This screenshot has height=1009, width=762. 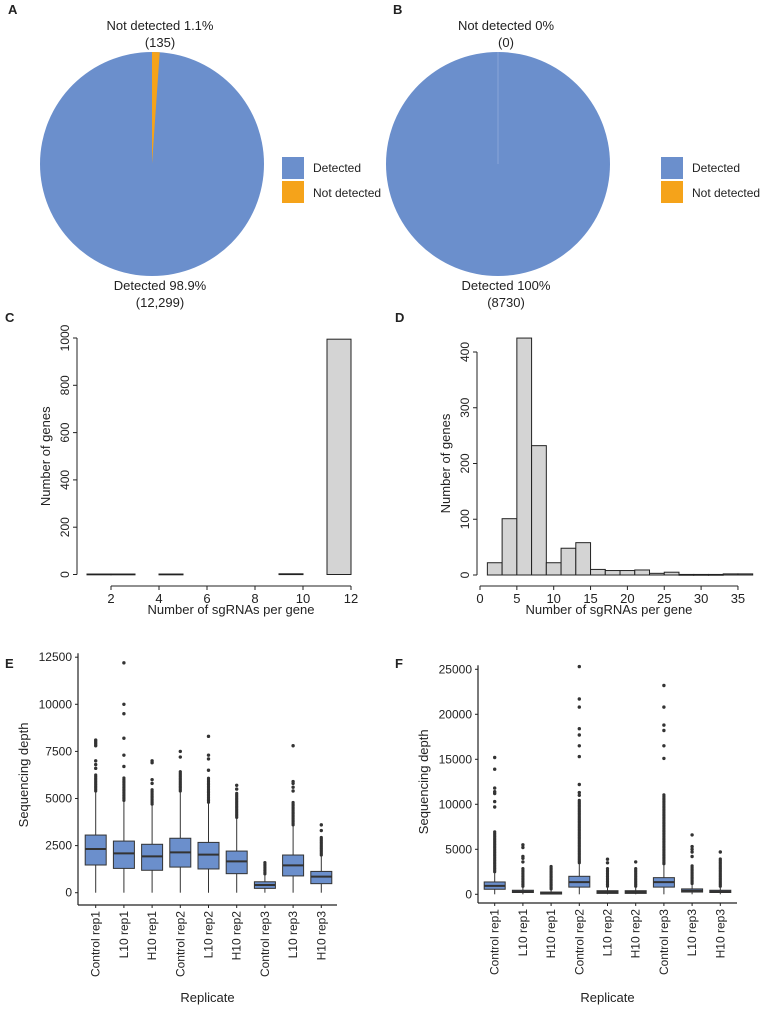 What do you see at coordinates (553, 598) in the screenshot?
I see `x-tick-label: 10` at bounding box center [553, 598].